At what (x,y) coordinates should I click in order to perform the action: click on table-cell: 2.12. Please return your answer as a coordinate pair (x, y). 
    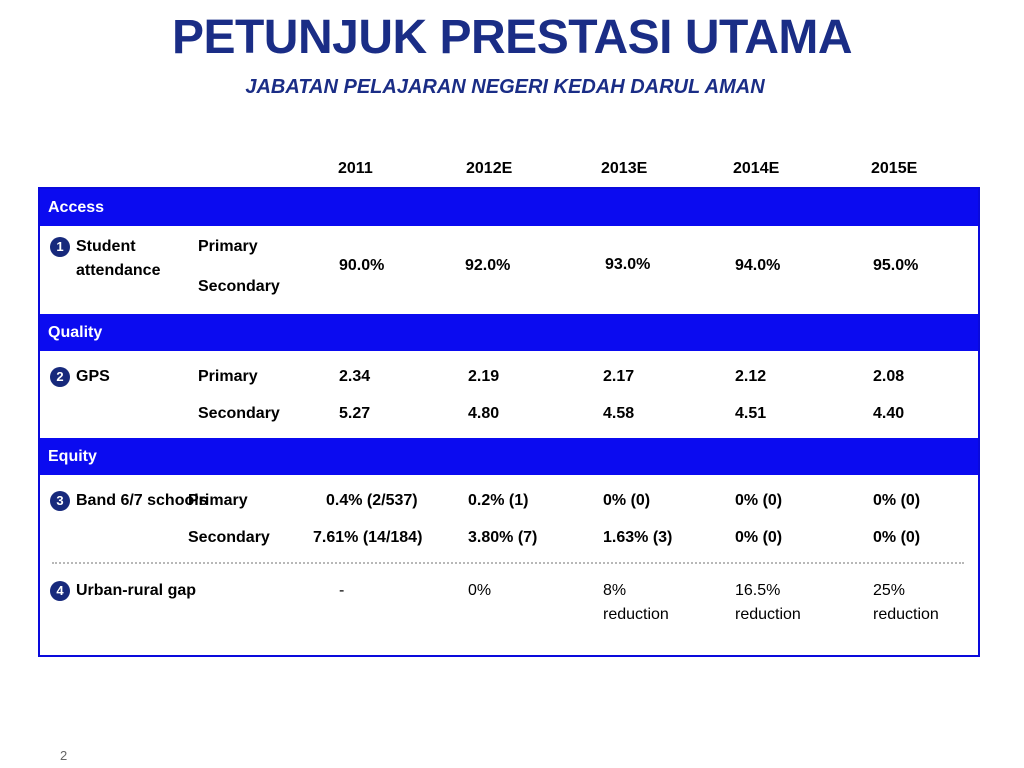
    Looking at the image, I should click on (751, 376).